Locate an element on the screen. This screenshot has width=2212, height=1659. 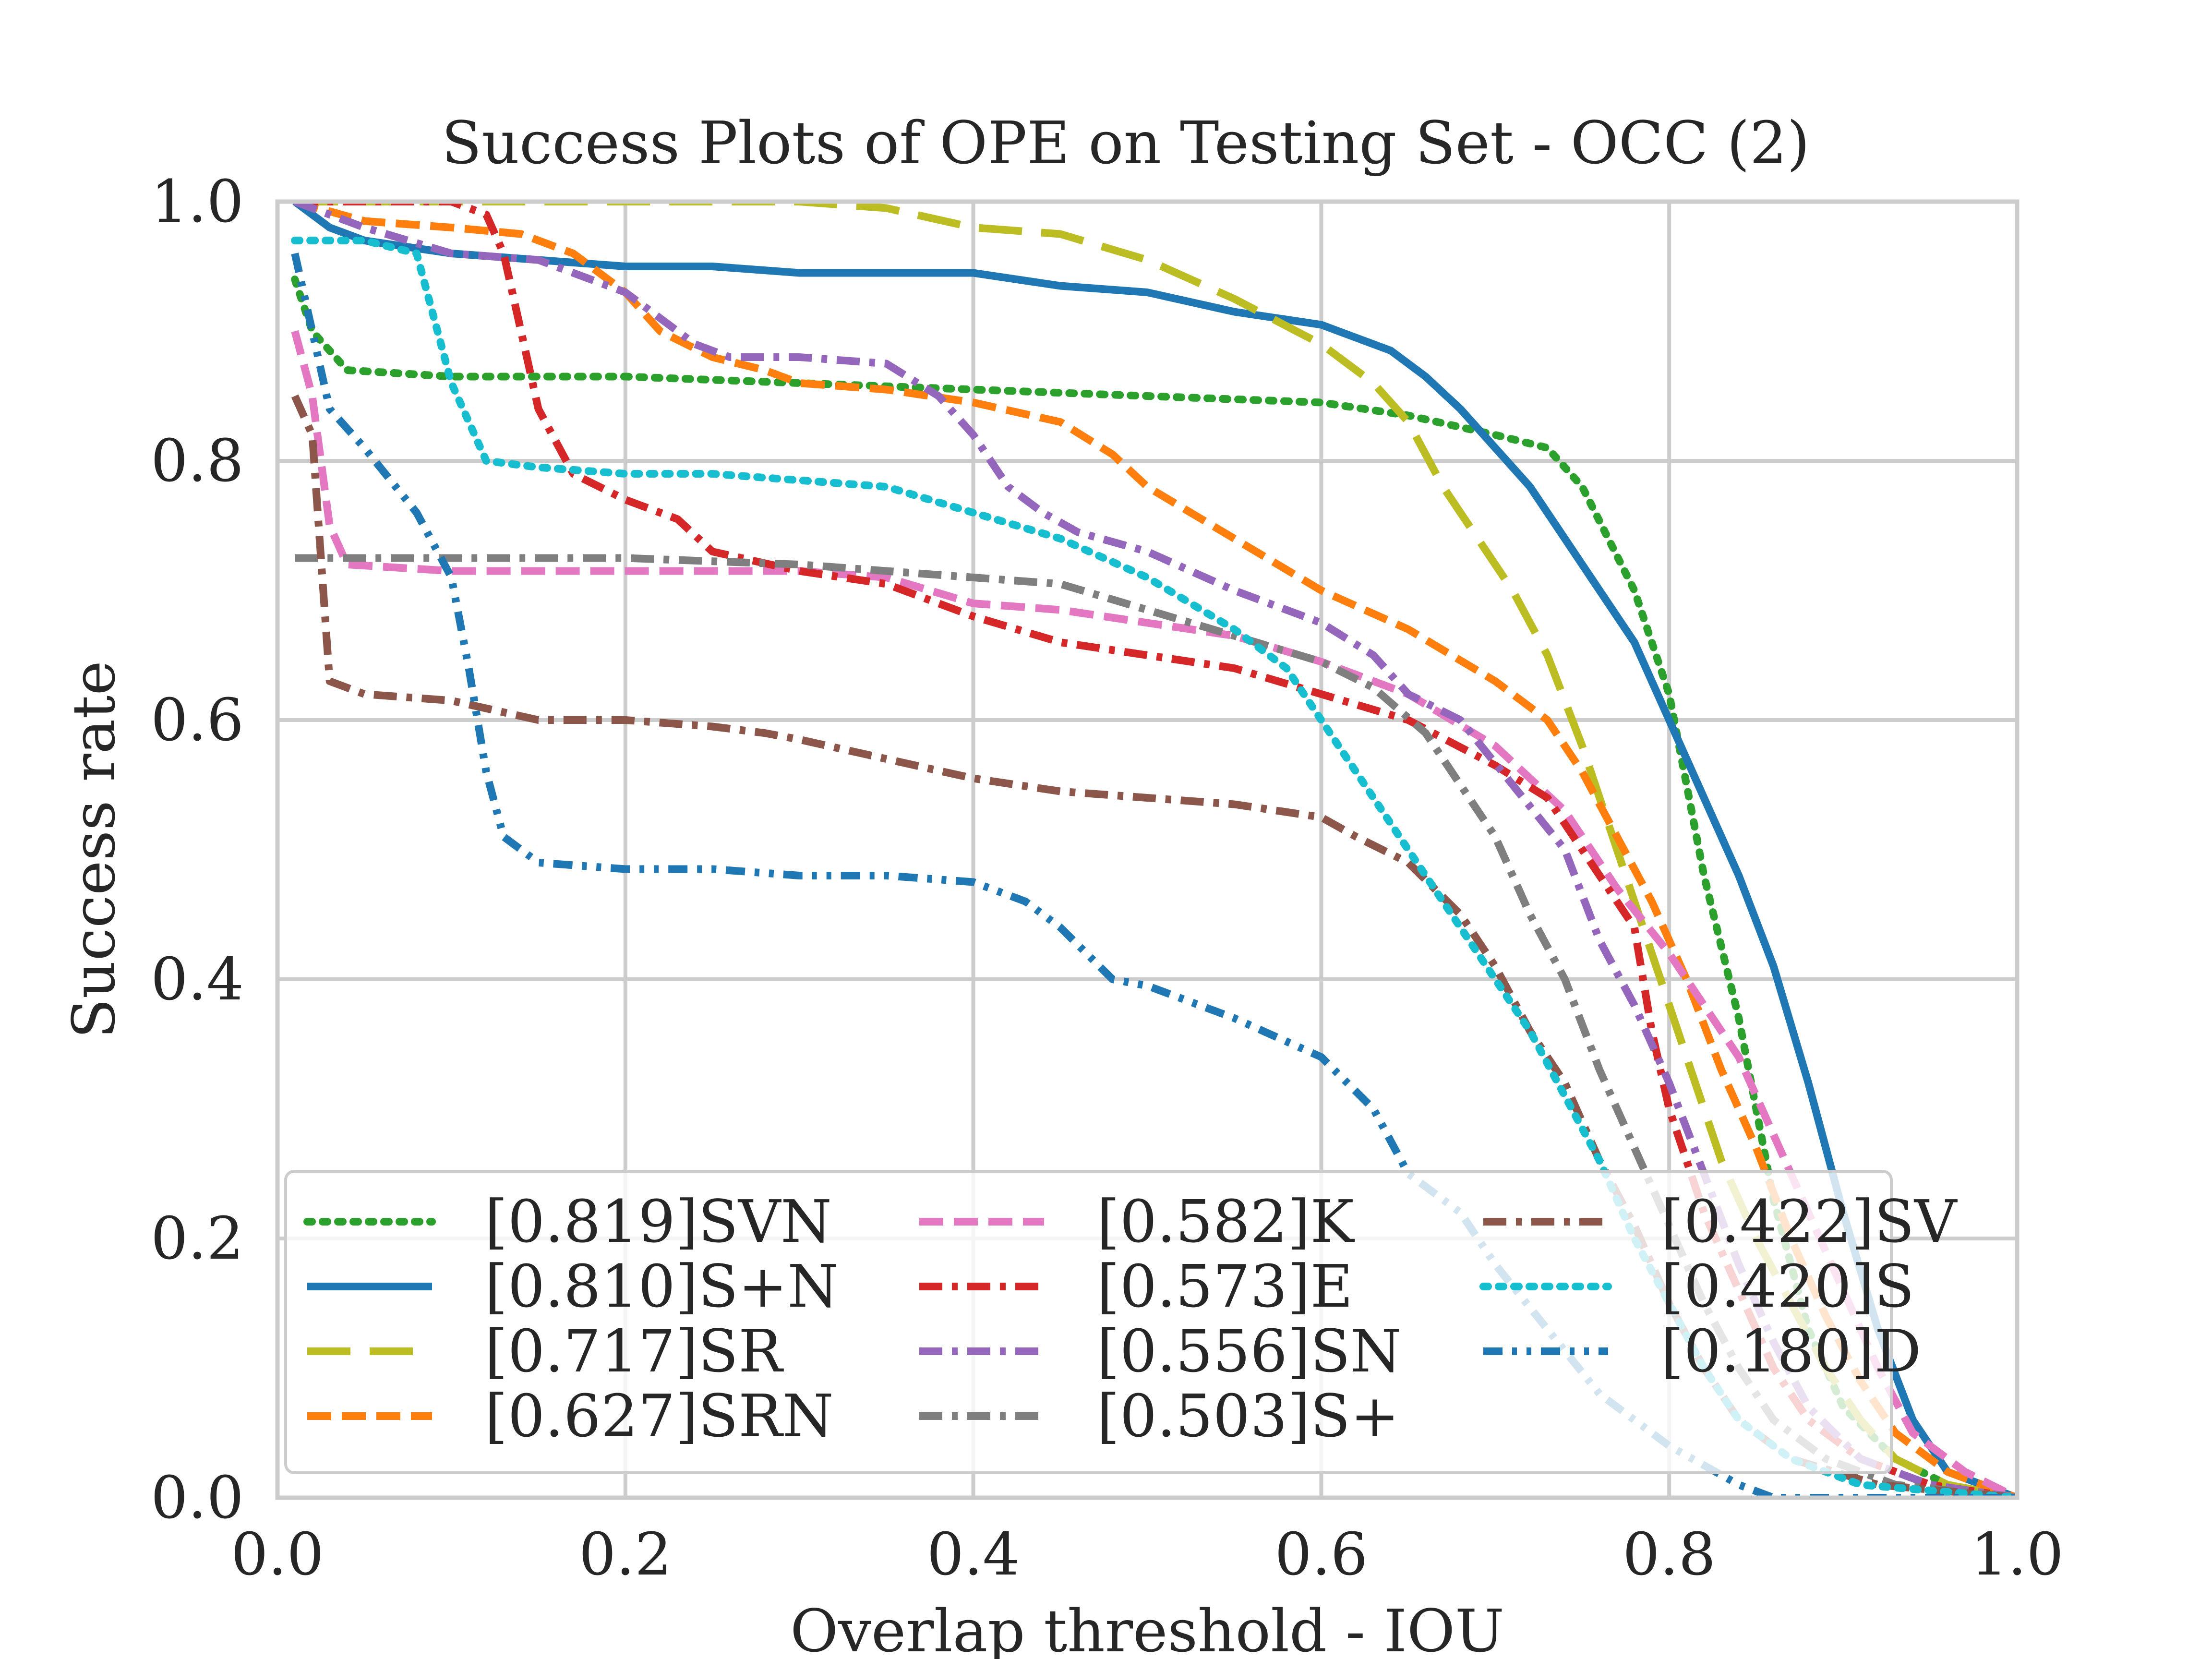
legend-label: [0.627]SRN is located at coordinates (659, 1416).